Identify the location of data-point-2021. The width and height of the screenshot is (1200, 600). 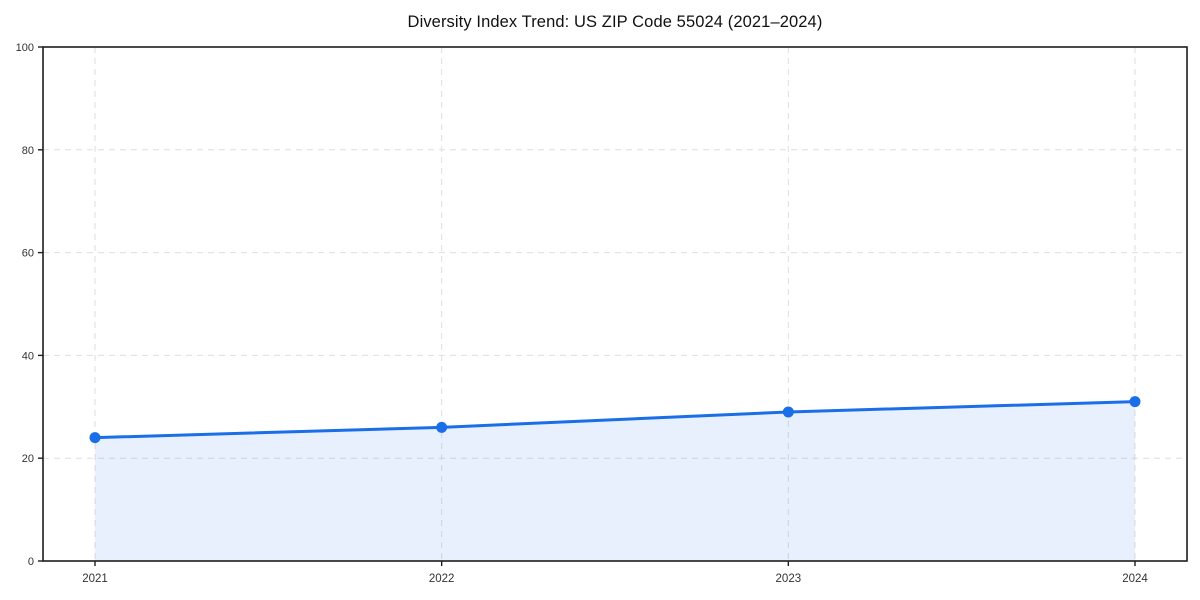
(95, 438).